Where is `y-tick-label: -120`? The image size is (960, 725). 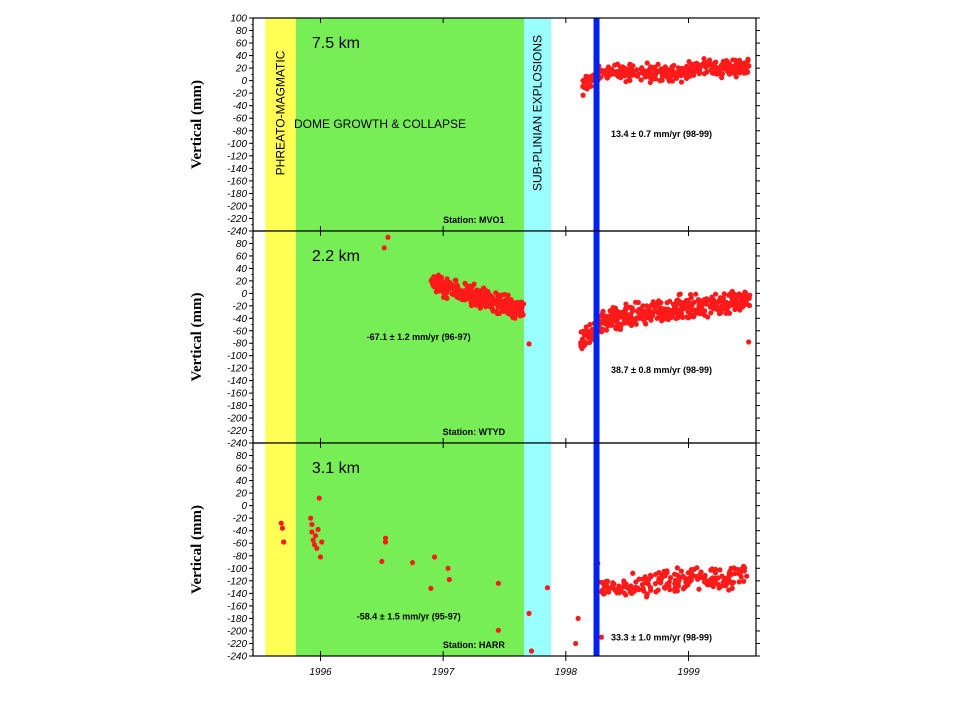 y-tick-label: -120 is located at coordinates (237, 581).